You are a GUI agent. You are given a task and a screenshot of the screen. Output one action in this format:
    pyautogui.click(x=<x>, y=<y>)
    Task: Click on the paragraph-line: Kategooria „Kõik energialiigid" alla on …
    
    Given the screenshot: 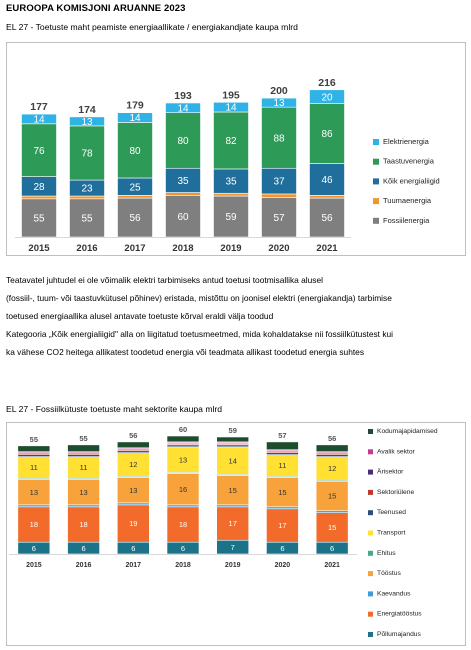 What is the action you would take?
    pyautogui.click(x=200, y=334)
    